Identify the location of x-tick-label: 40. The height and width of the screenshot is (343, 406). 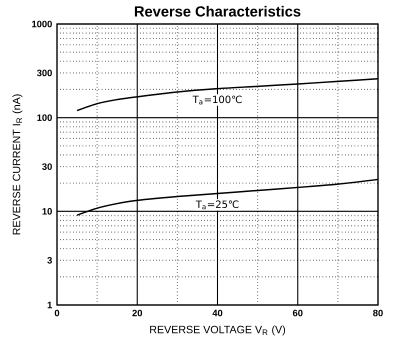
(217, 313).